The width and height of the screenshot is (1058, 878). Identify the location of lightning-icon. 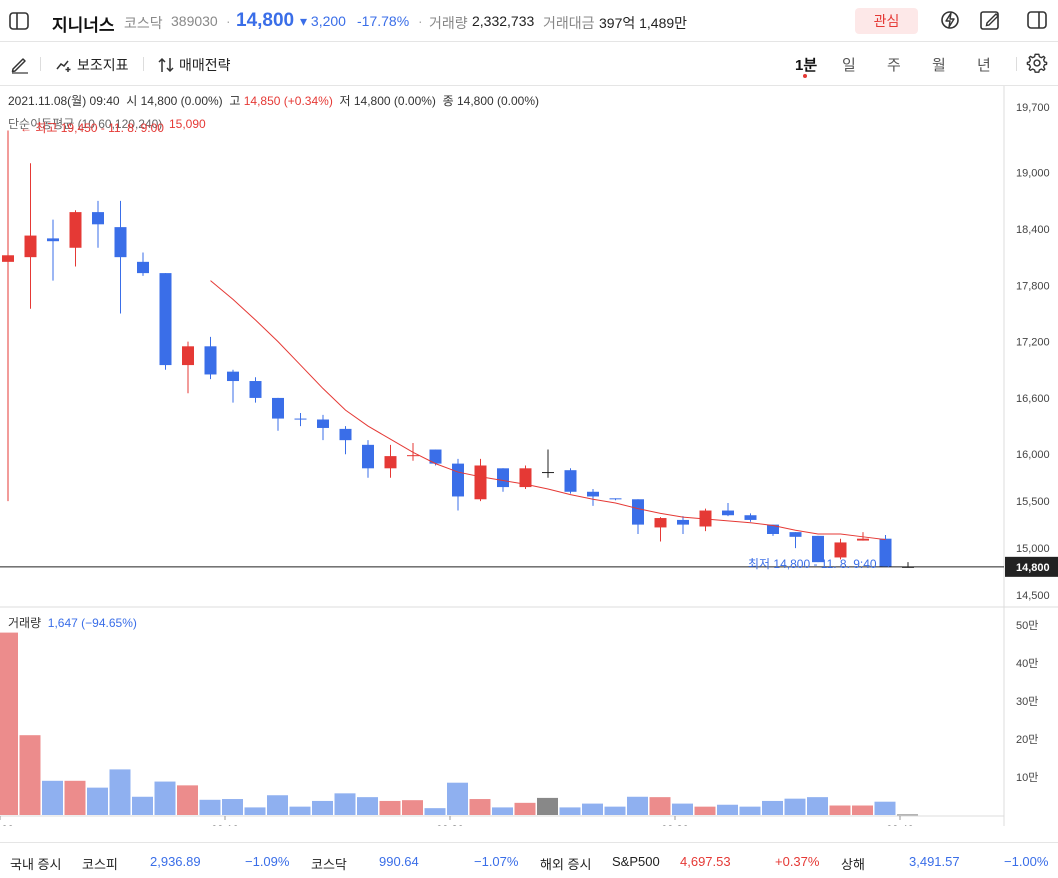
(950, 20).